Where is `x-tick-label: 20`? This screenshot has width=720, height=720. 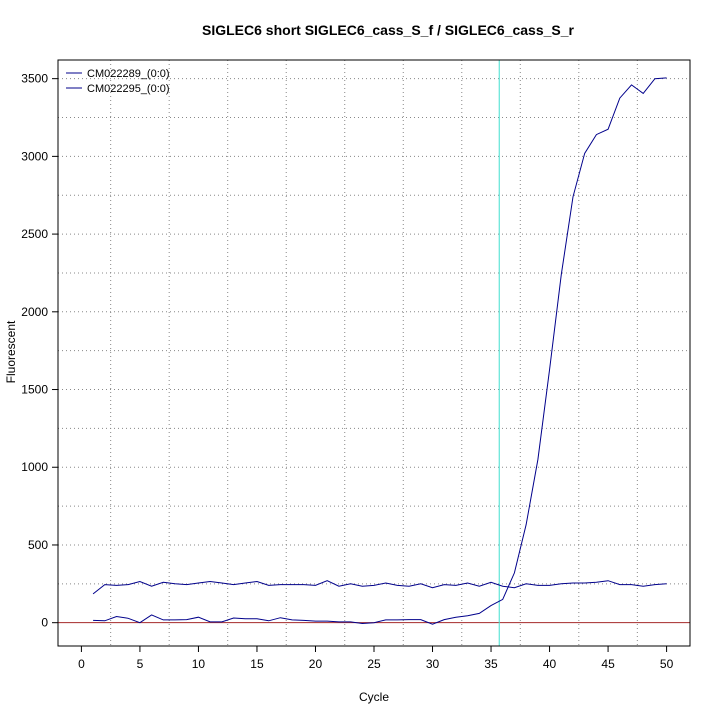
x-tick-label: 20 is located at coordinates (316, 664).